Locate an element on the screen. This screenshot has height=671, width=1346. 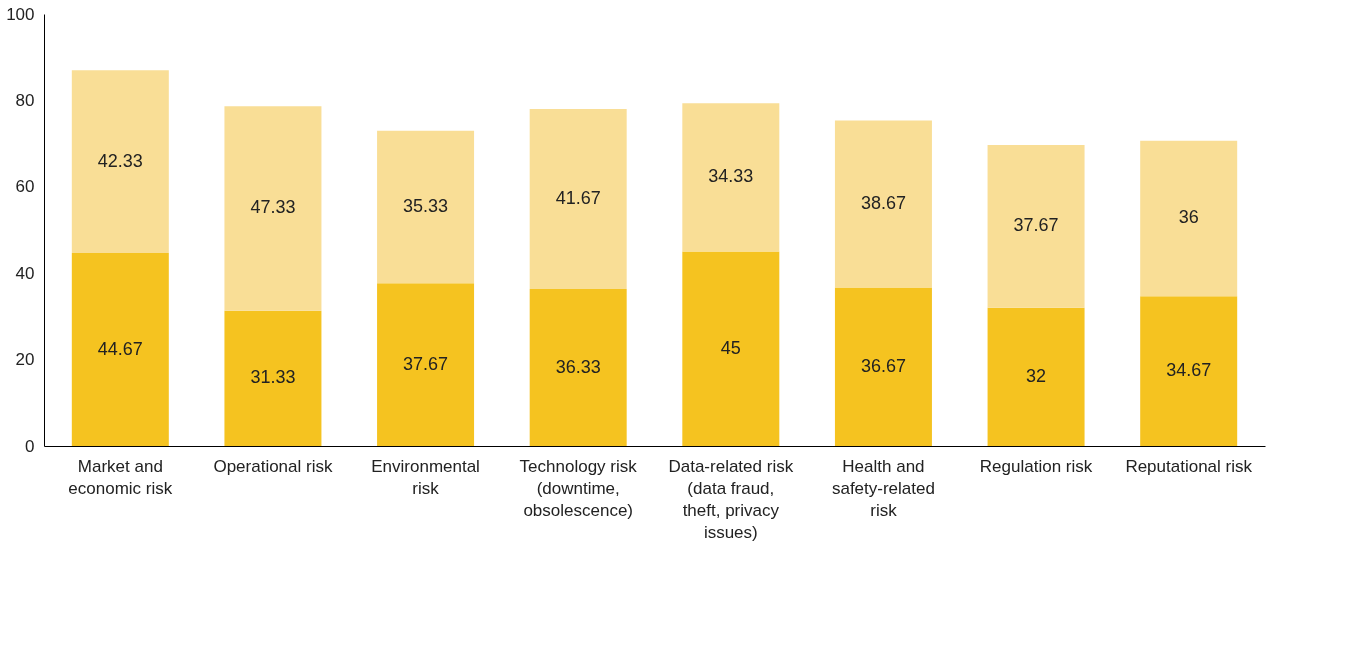
x-tick-label: Data-related risk (data fraud, theft, privacy issues) is located at coordinates (731, 499).